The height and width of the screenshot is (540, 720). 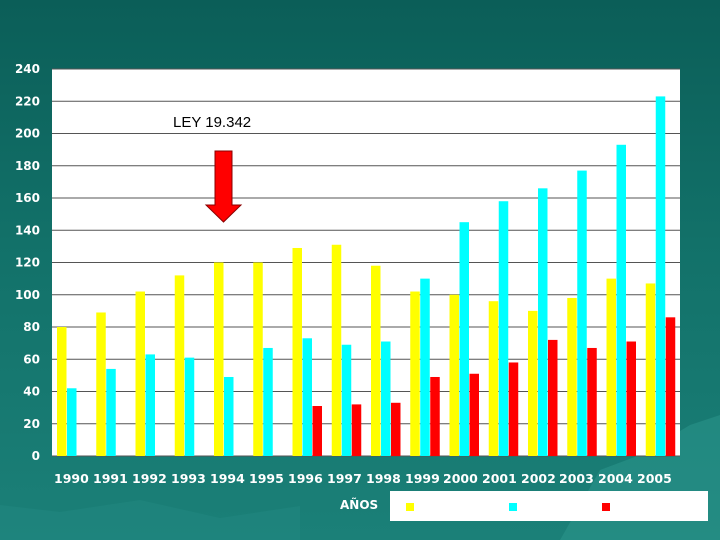 What do you see at coordinates (140, 373) in the screenshot?
I see `bar-agrcolas-1992` at bounding box center [140, 373].